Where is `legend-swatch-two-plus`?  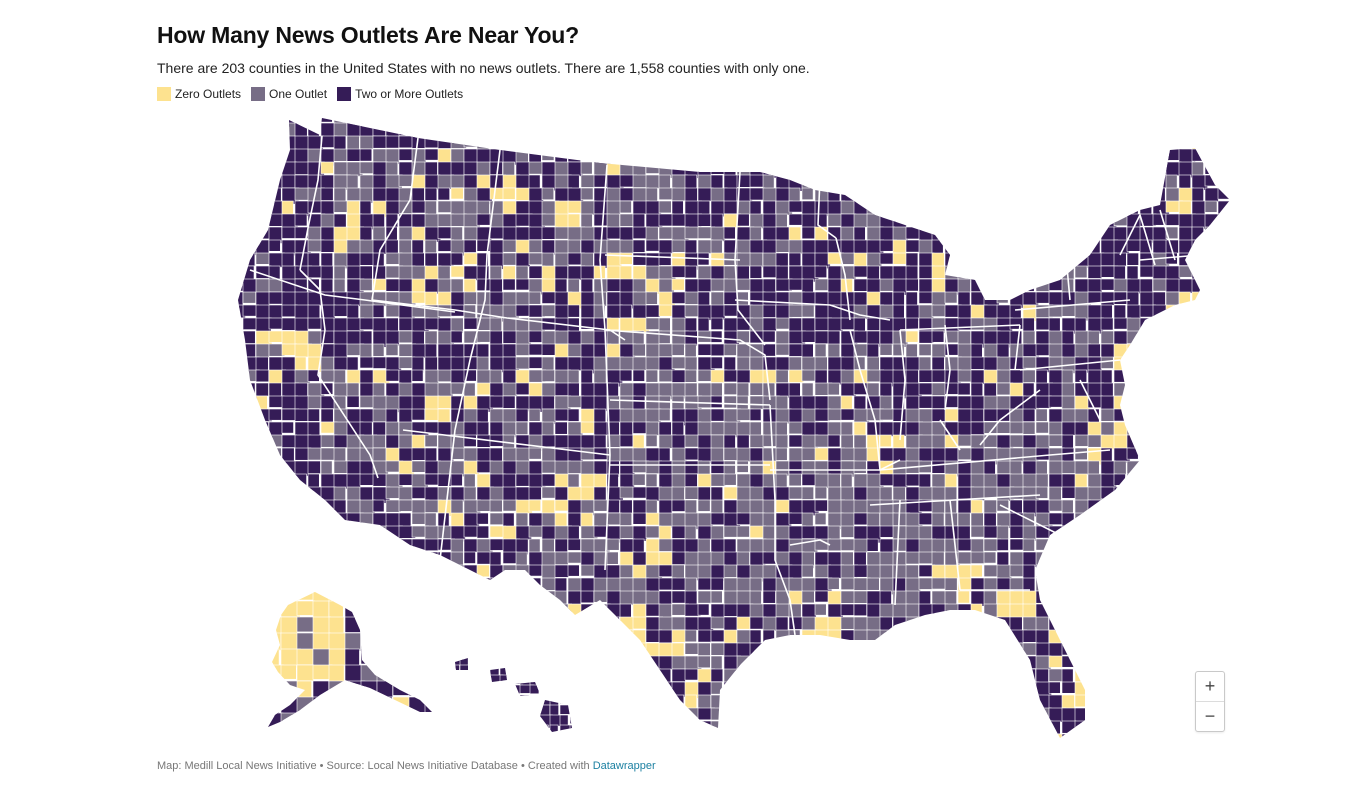
legend-swatch-two-plus is located at coordinates (344, 94).